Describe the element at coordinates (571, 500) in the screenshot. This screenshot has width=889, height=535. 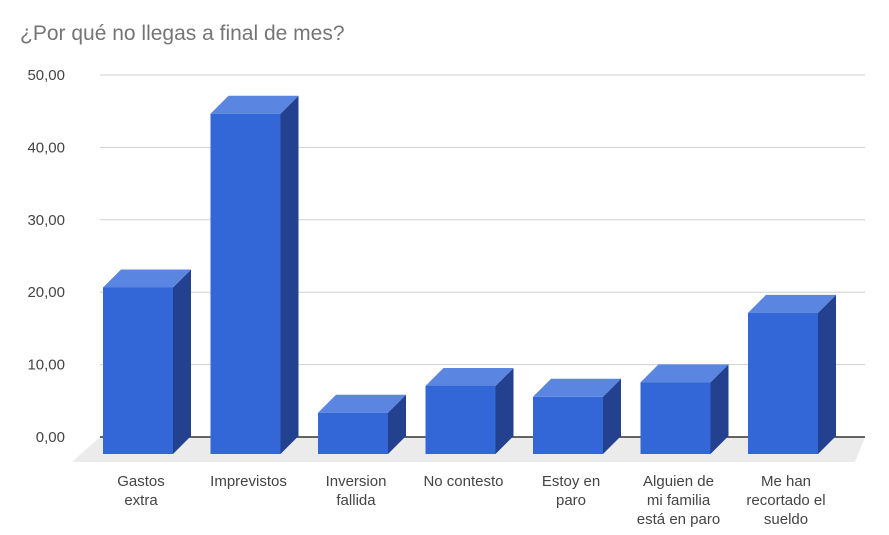
I see `x-tick-label-line: paro` at that location.